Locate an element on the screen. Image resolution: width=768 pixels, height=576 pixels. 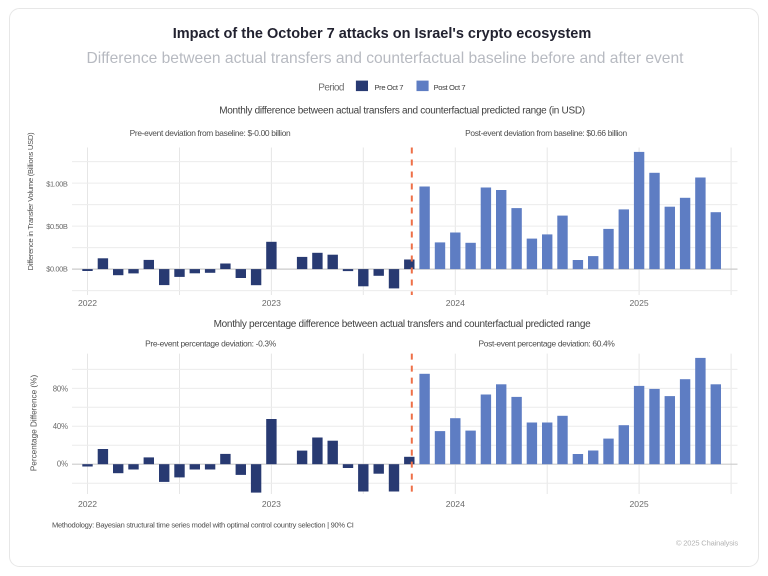
svg-text: 80% is located at coordinates (60, 388).